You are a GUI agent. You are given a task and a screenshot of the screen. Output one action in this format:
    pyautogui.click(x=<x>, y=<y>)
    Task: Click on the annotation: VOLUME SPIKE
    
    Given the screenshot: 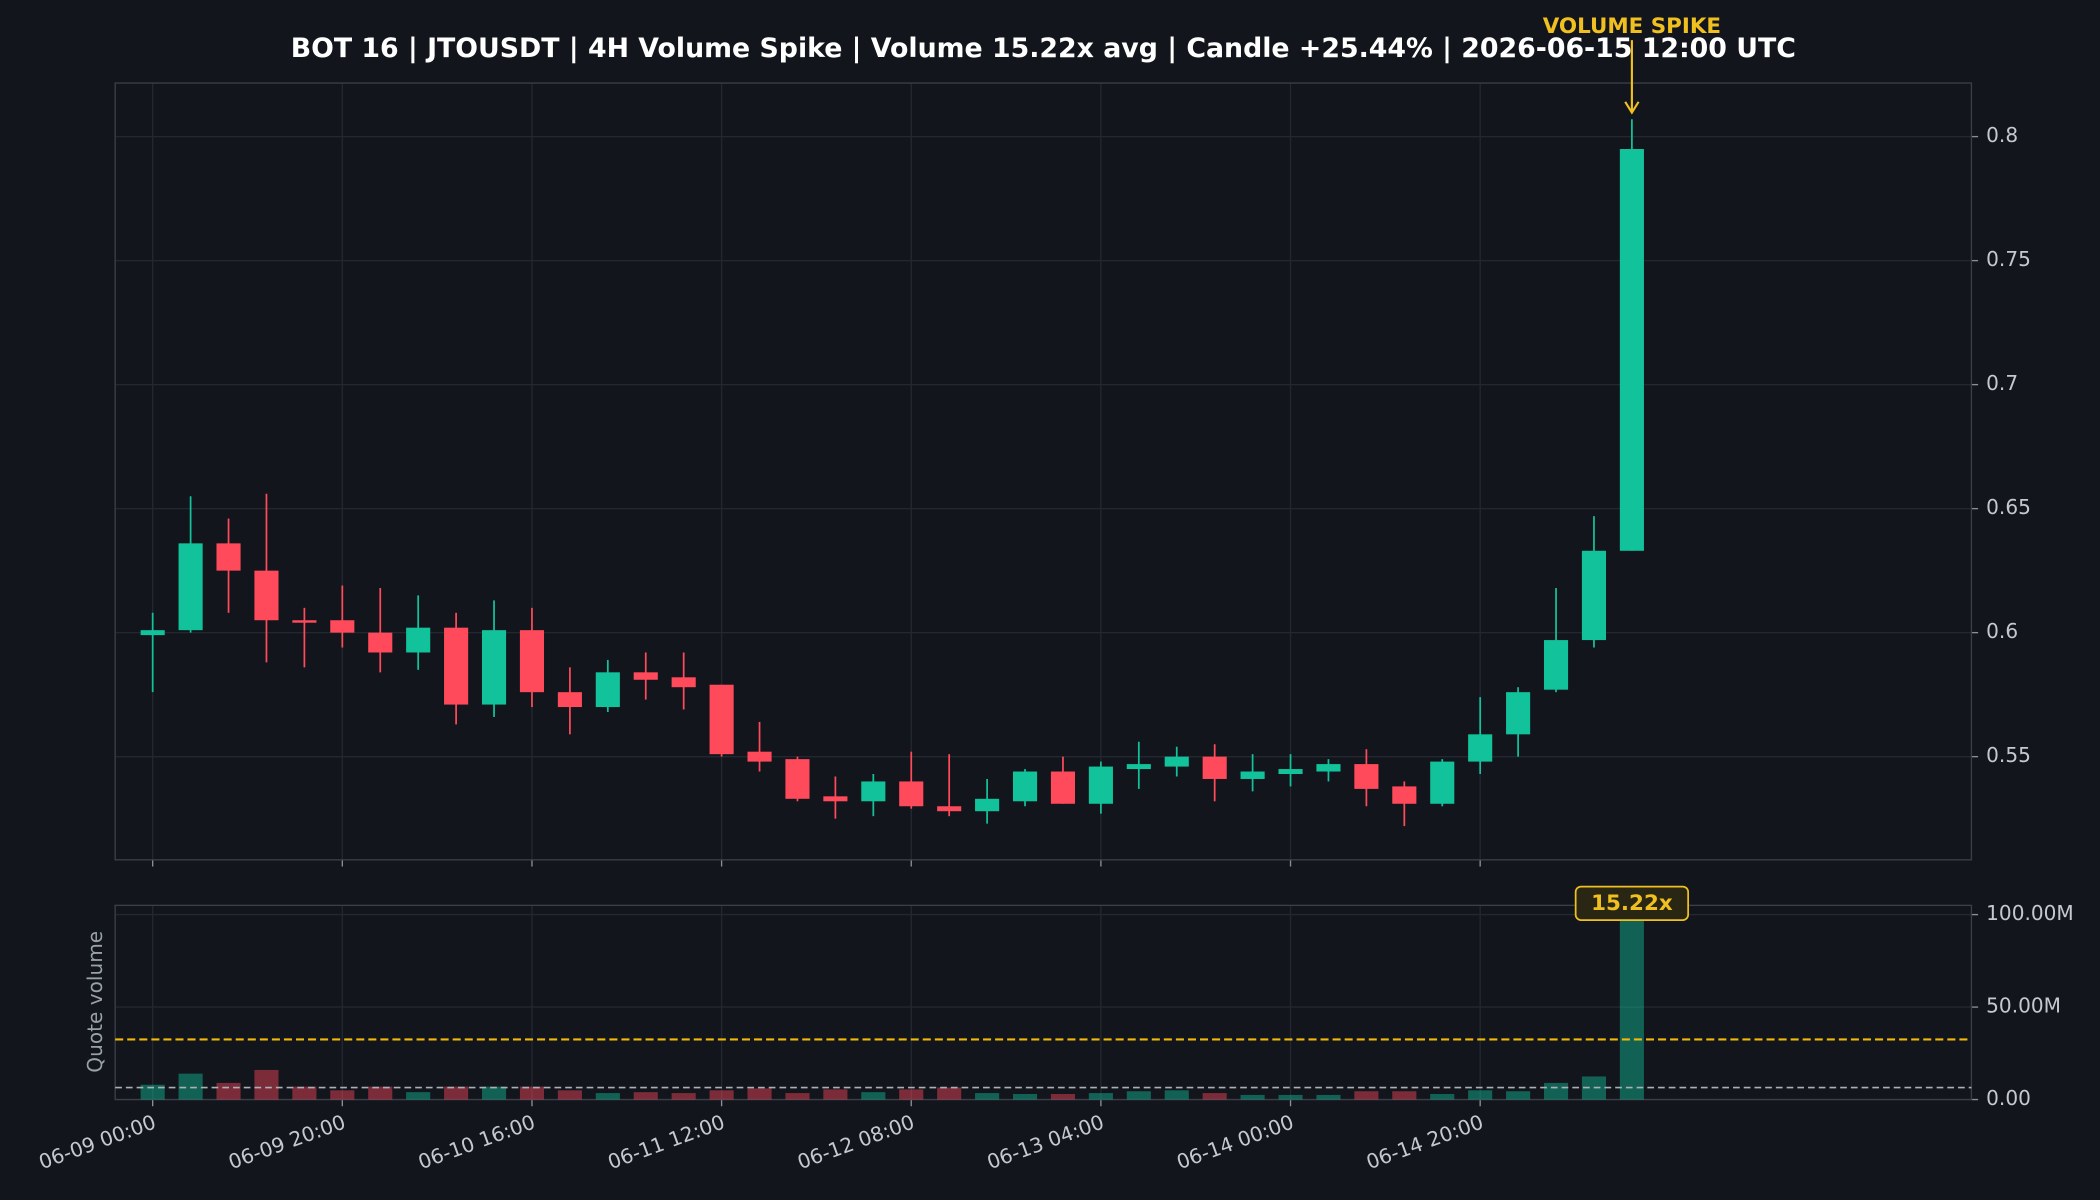 What is the action you would take?
    pyautogui.click(x=1632, y=26)
    